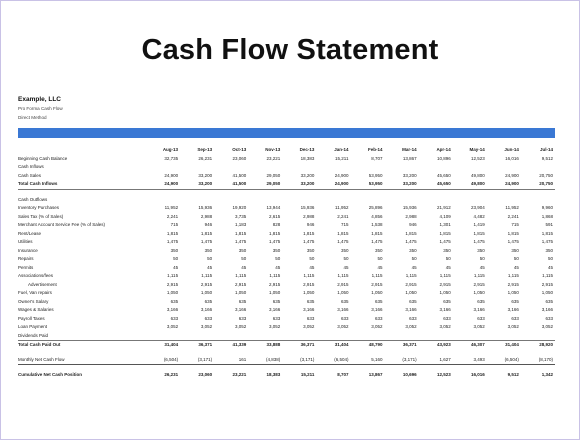  Describe the element at coordinates (435, 360) in the screenshot. I see `cell-value: 1,627` at that location.